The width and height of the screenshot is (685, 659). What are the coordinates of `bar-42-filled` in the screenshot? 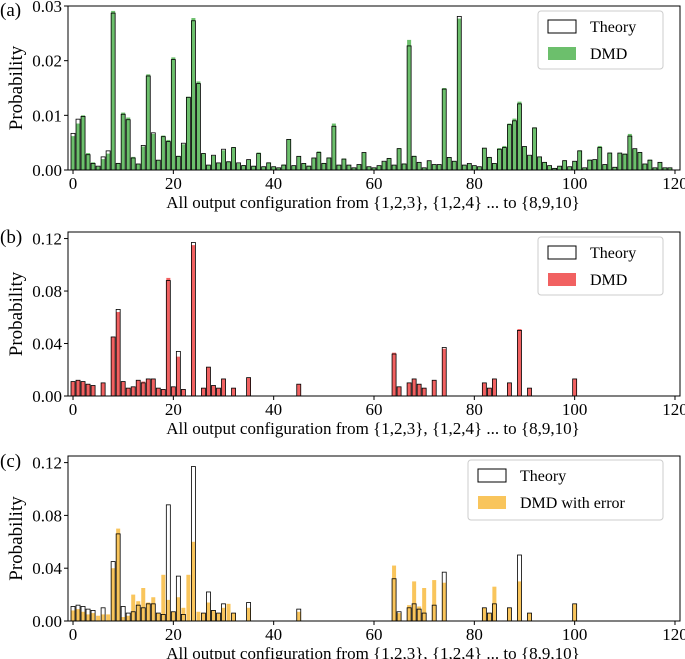 It's located at (283, 167).